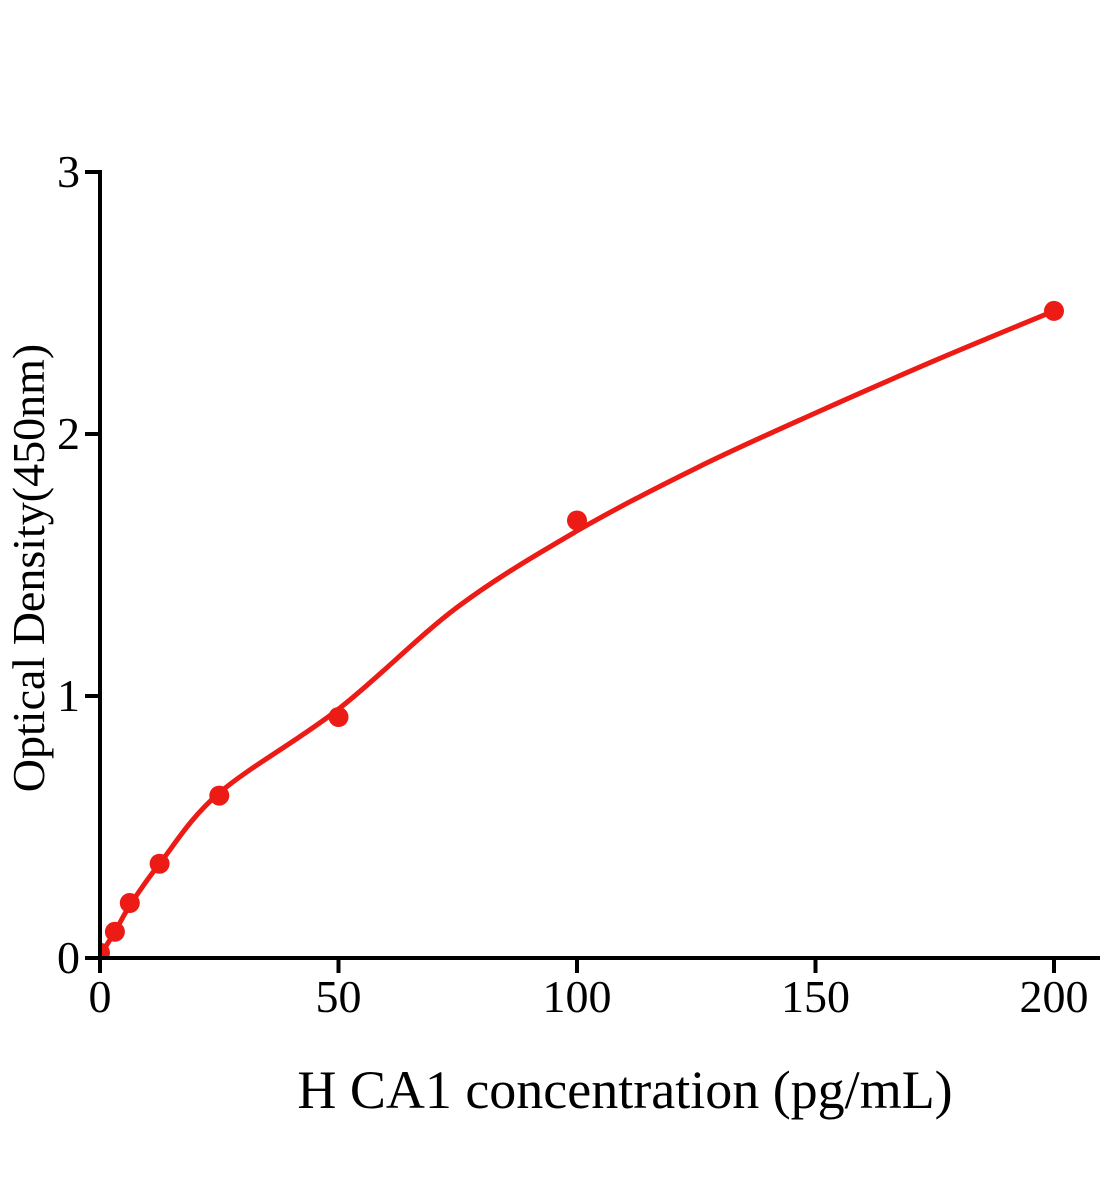  What do you see at coordinates (28, 568) in the screenshot?
I see `y-axis-title: Optical Density(450nm)` at bounding box center [28, 568].